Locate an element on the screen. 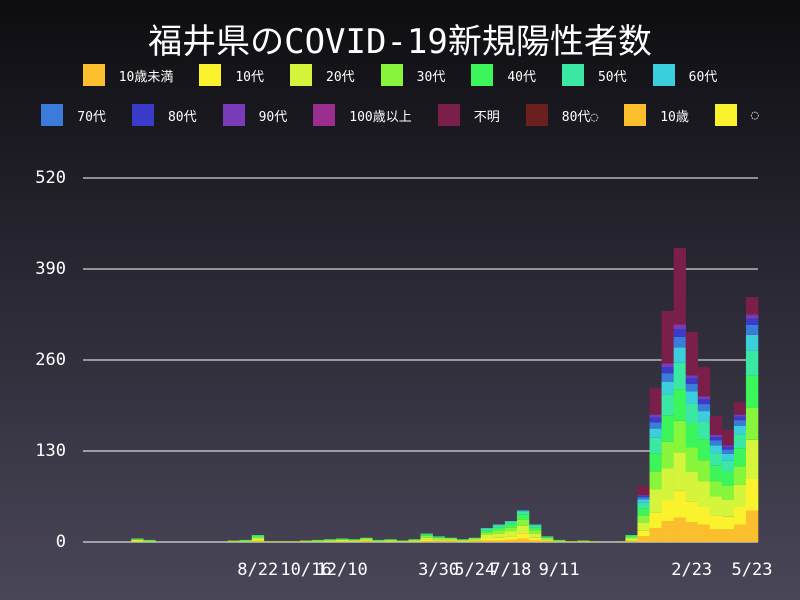 This screenshot has width=800, height=600. legend-item: 80代 is located at coordinates (164, 115).